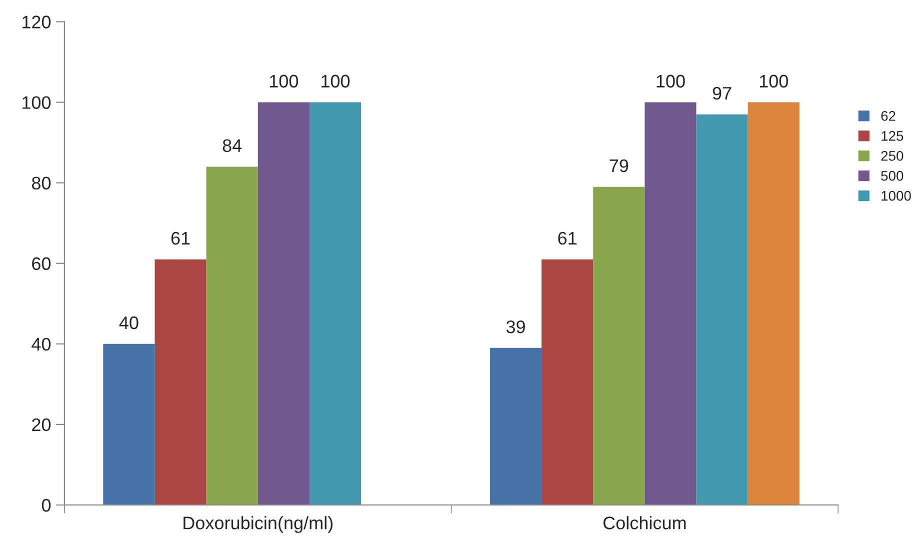  I want to click on y-tick-label: 120, so click(36, 22).